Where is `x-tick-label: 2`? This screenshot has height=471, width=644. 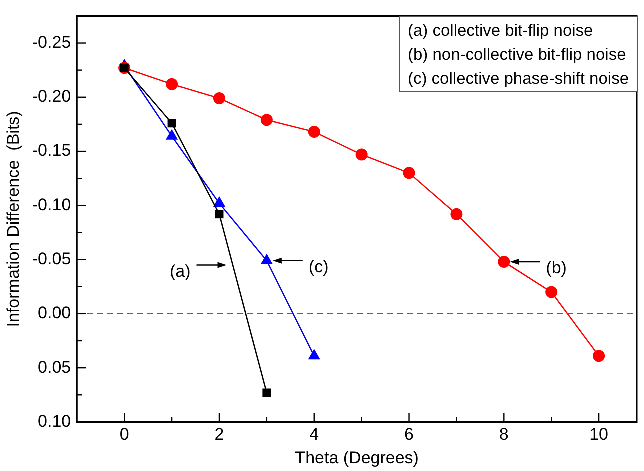
x-tick-label: 2 is located at coordinates (219, 434).